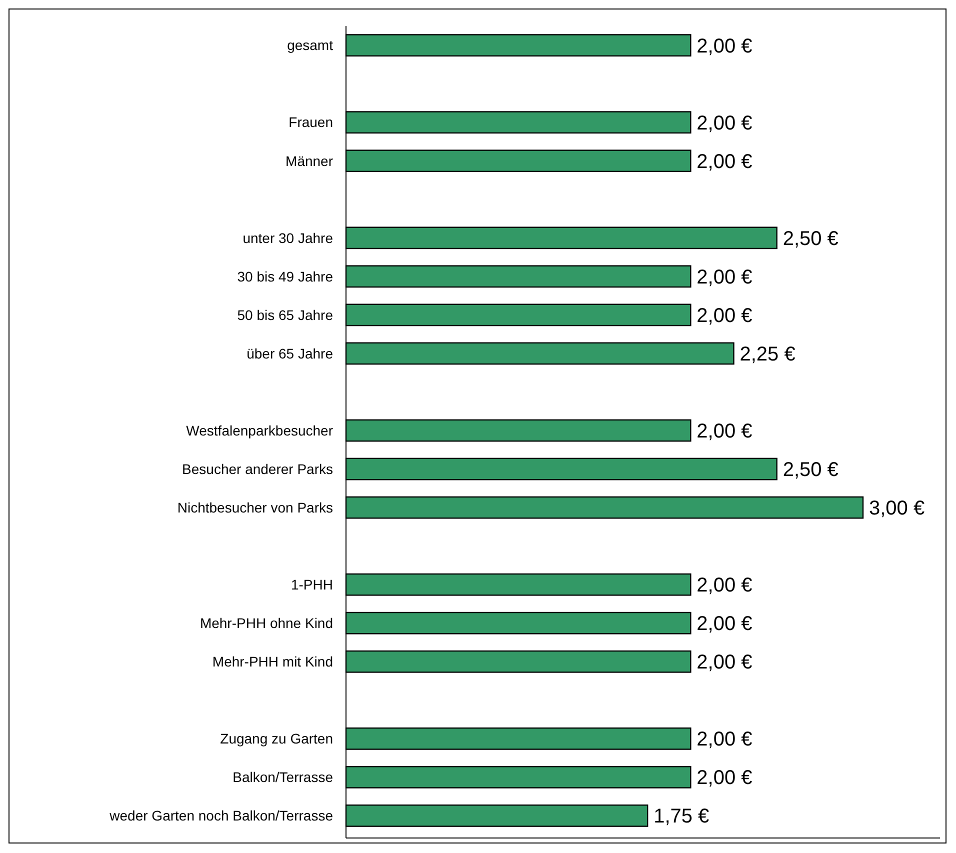  What do you see at coordinates (266, 623) in the screenshot?
I see `y-tick-label: Mehr-PHH ohne Kind` at bounding box center [266, 623].